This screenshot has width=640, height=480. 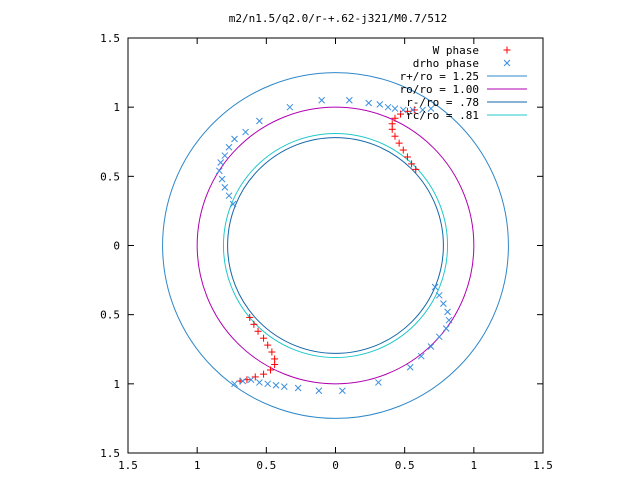 I want to click on legend-label: W phase, so click(x=456, y=50).